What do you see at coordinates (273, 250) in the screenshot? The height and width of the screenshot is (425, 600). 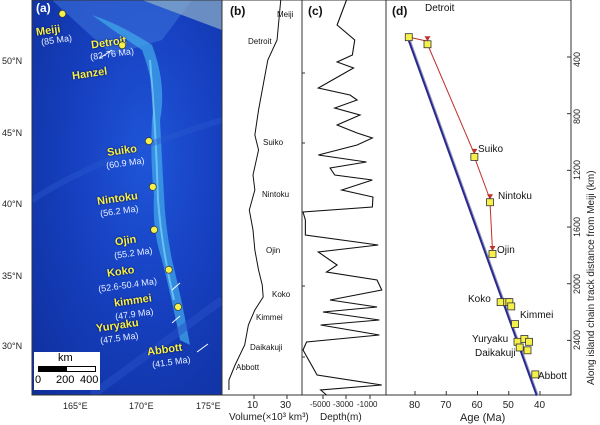 I see `seamount-label: Ojin` at bounding box center [273, 250].